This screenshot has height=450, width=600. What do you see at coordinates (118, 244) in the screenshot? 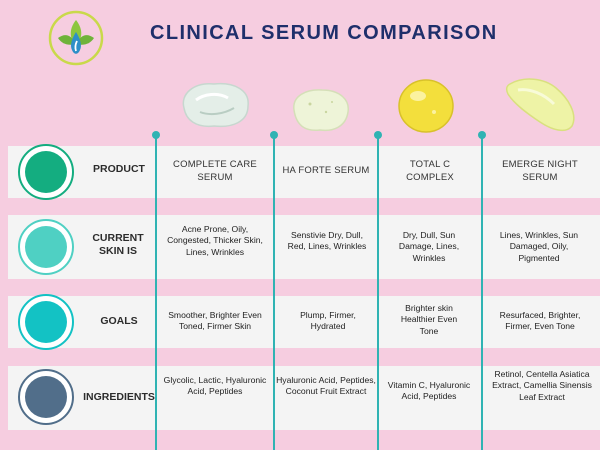
I see `row-label-skin: CURRENT SKIN IS` at bounding box center [118, 244].